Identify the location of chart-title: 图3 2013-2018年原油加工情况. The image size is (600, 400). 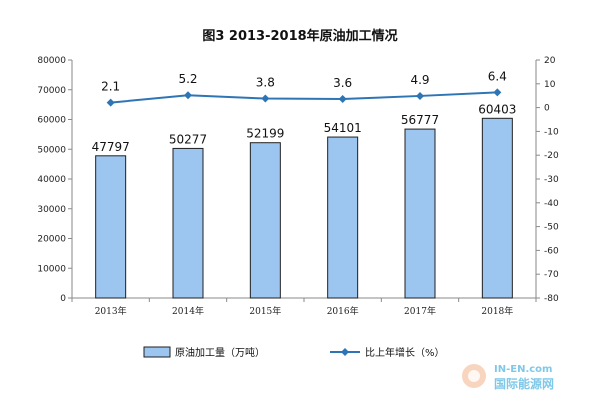
(299, 36).